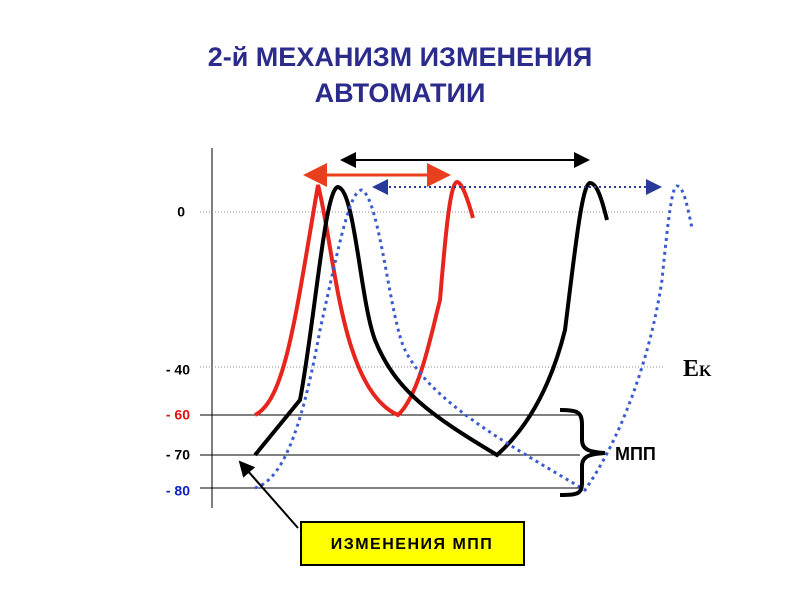 This screenshot has width=800, height=600. I want to click on callout-box, so click(412, 543).